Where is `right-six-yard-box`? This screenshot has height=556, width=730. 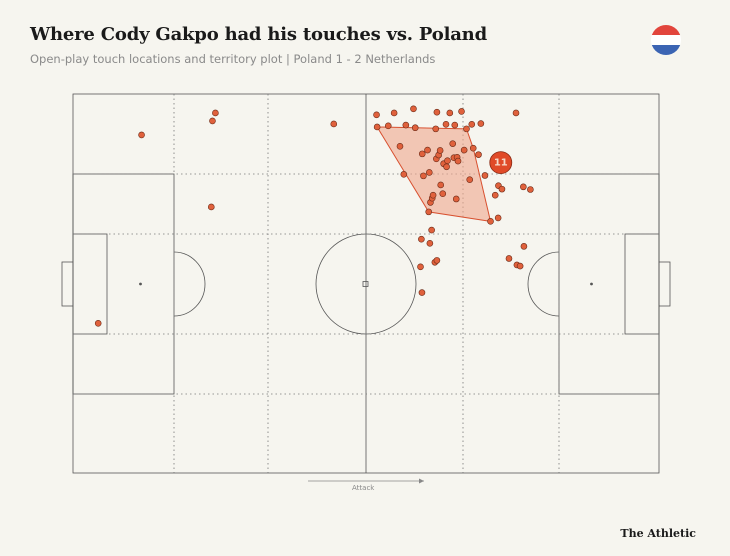 right-six-yard-box is located at coordinates (642, 284).